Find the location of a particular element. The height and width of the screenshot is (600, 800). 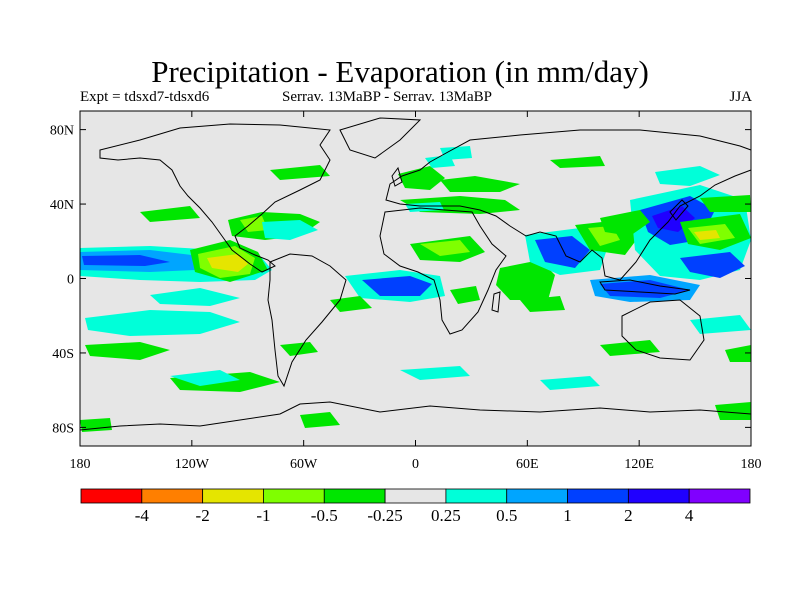

antarctica-coast is located at coordinates (415, 416).